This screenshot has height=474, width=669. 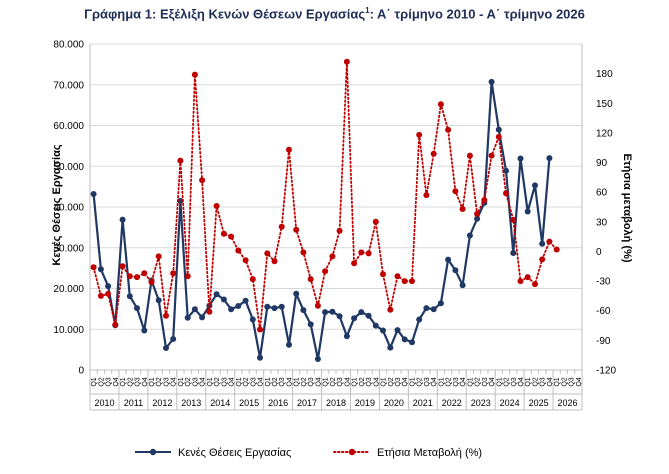 What do you see at coordinates (278, 403) in the screenshot?
I see `year-label: 2016` at bounding box center [278, 403].